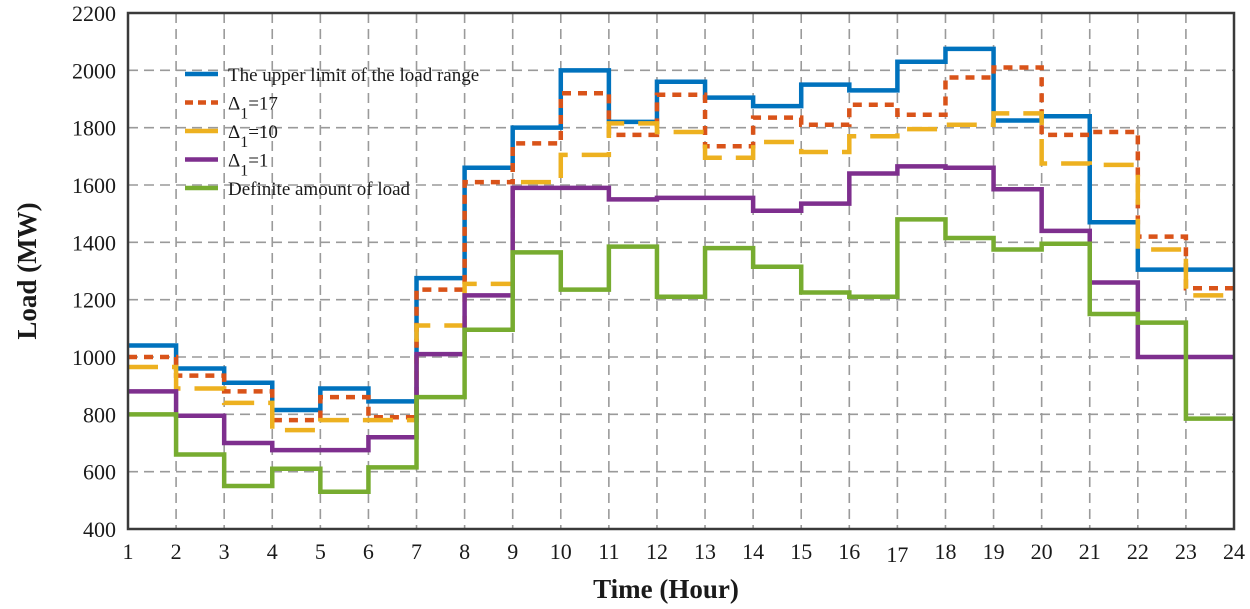 The height and width of the screenshot is (609, 1250). Describe the element at coordinates (705, 551) in the screenshot. I see `x-tick-label: 13` at that location.